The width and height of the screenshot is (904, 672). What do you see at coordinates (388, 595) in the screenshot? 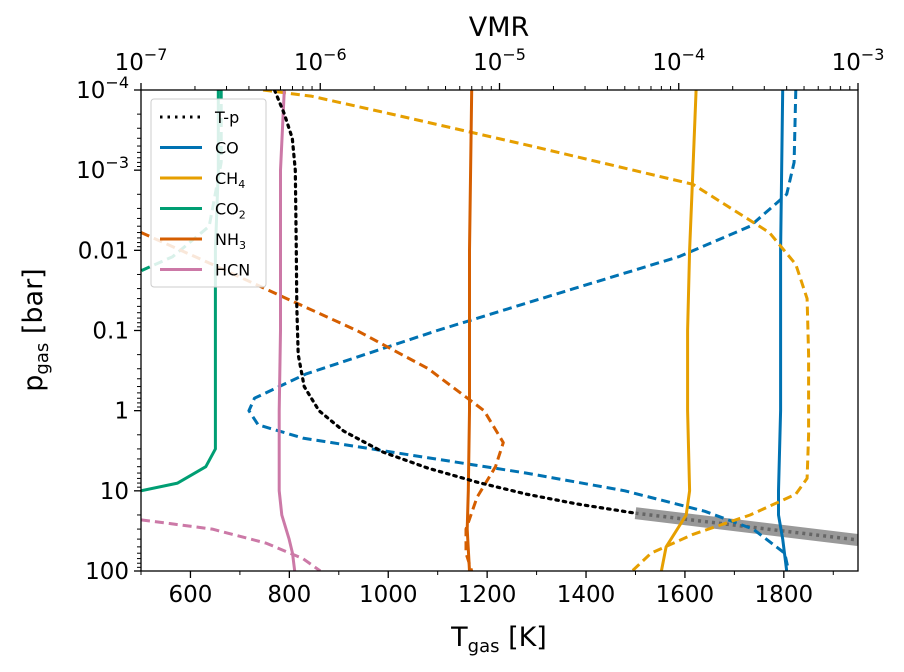
I see `x-tick-label: 1000` at bounding box center [388, 595].